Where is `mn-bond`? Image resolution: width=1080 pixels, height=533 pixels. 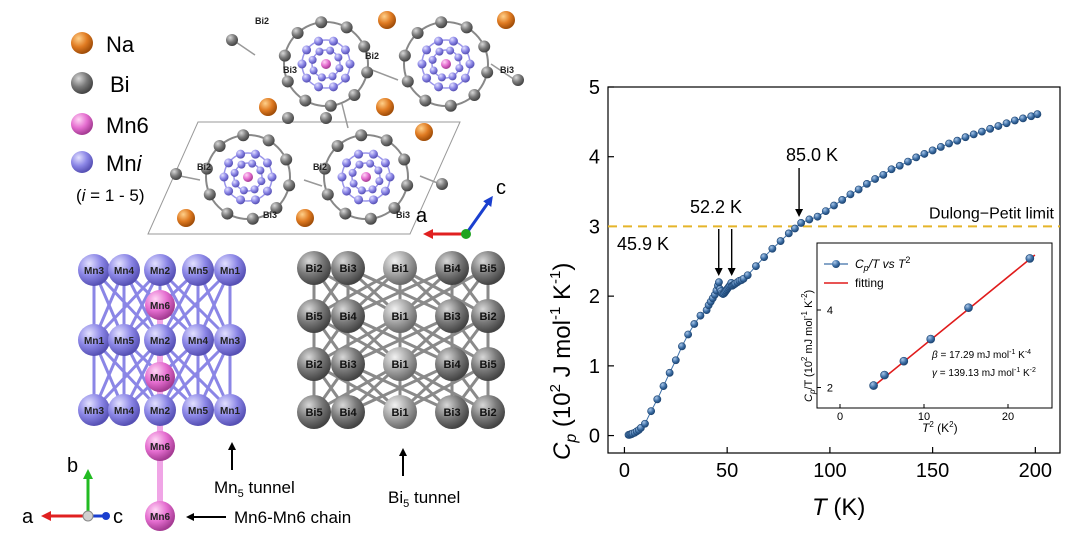
mn-bond is located at coordinates (127, 305).